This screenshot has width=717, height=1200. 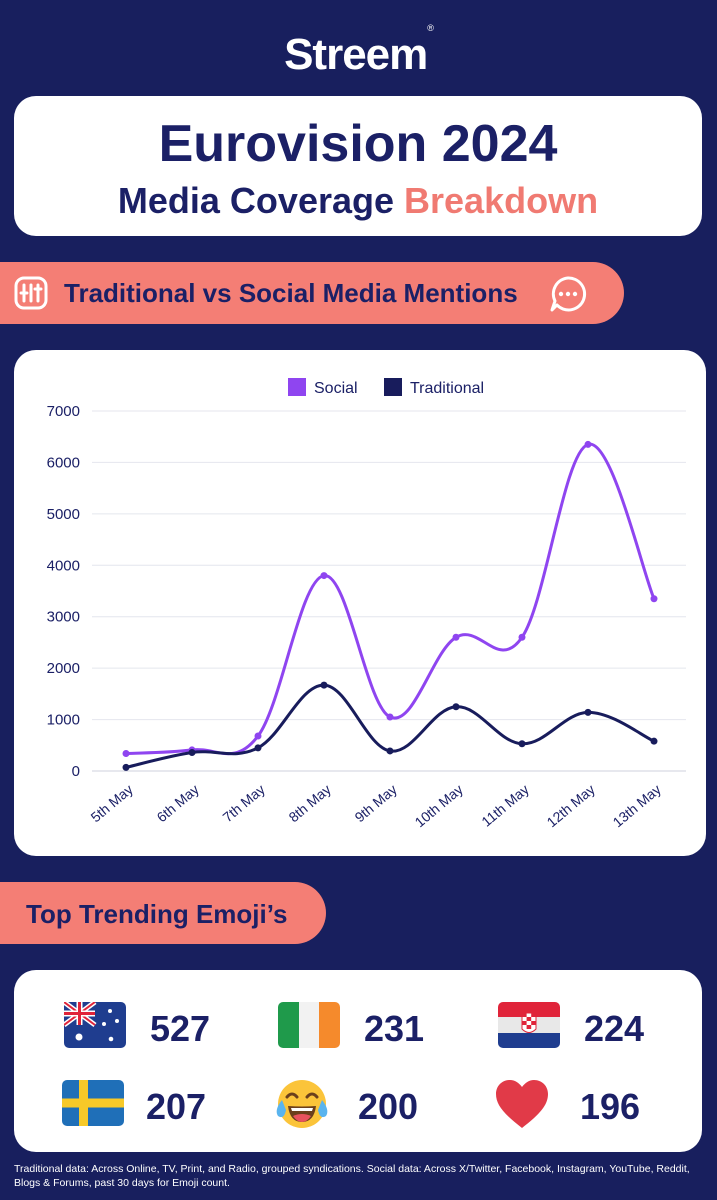 I want to click on emoji-item-ireland: 231, so click(x=351, y=1030).